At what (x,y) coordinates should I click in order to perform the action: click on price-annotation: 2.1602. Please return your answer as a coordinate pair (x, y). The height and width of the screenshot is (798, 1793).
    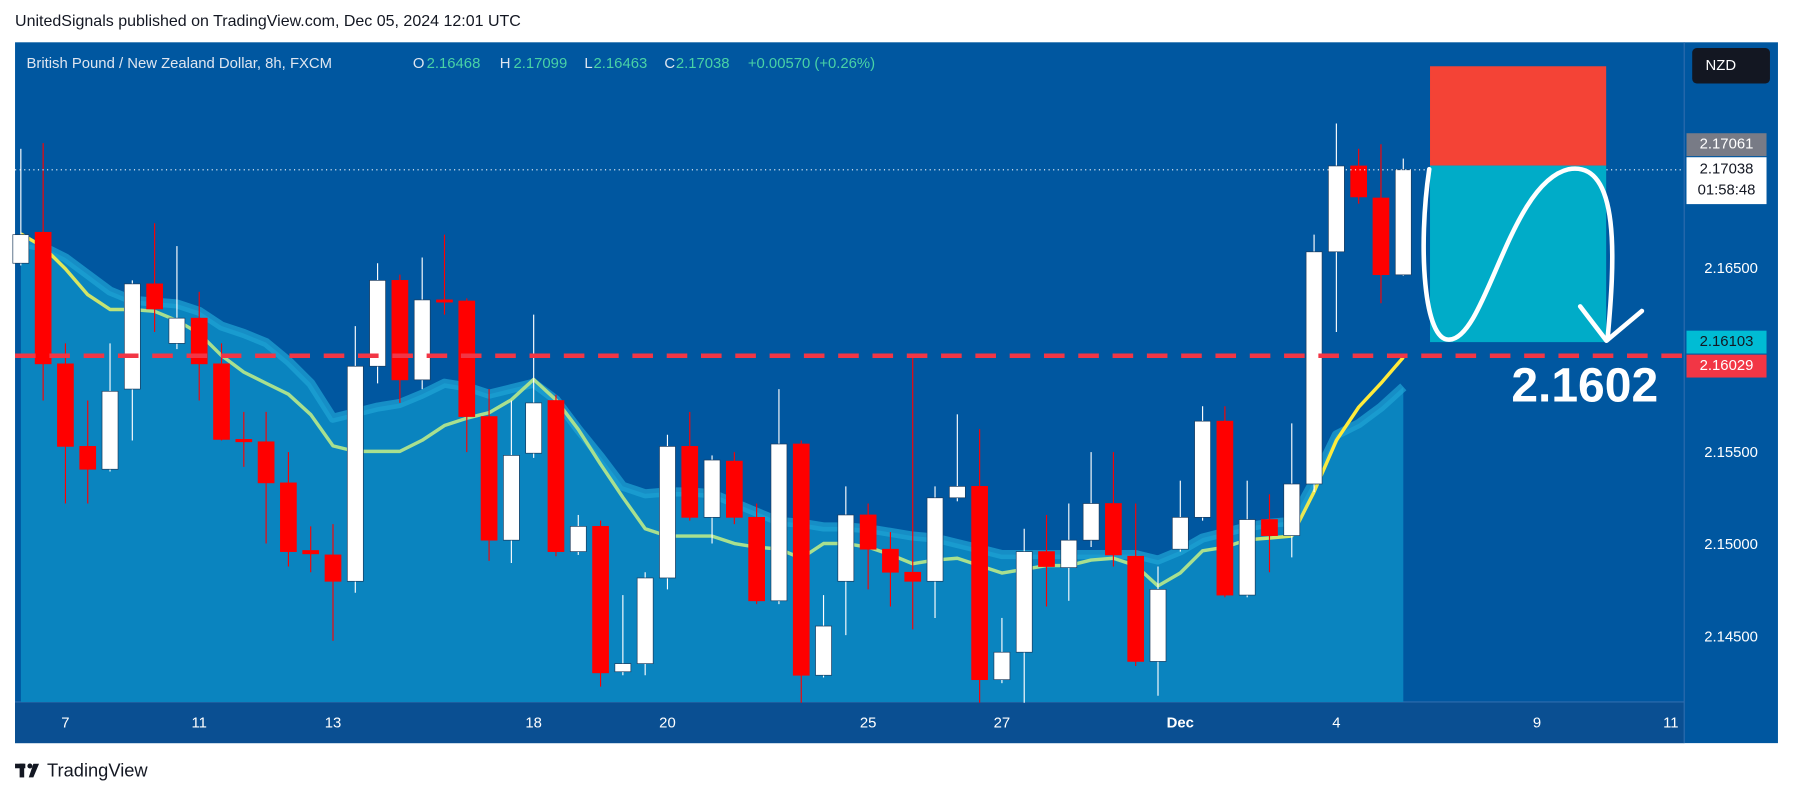
    Looking at the image, I should click on (1584, 385).